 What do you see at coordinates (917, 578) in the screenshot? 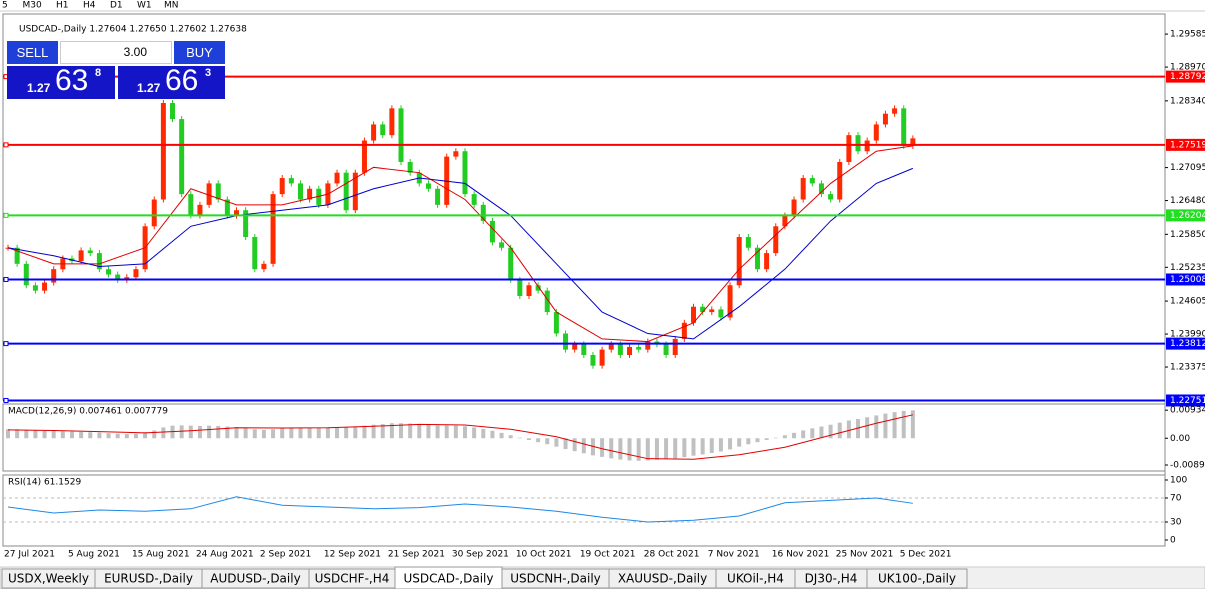
I see `tab` at bounding box center [917, 578].